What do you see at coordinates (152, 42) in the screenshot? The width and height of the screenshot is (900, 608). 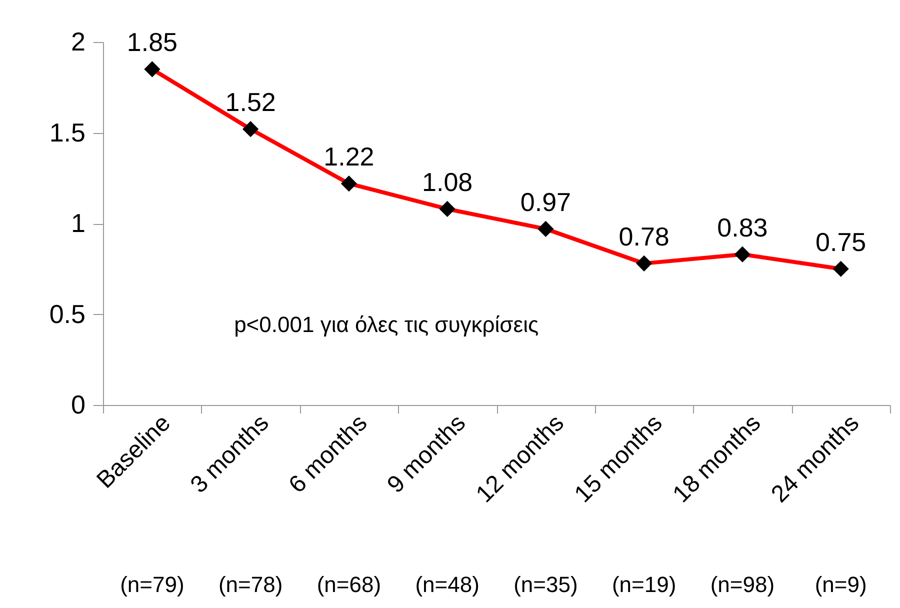 I see `data-label: 1.85` at bounding box center [152, 42].